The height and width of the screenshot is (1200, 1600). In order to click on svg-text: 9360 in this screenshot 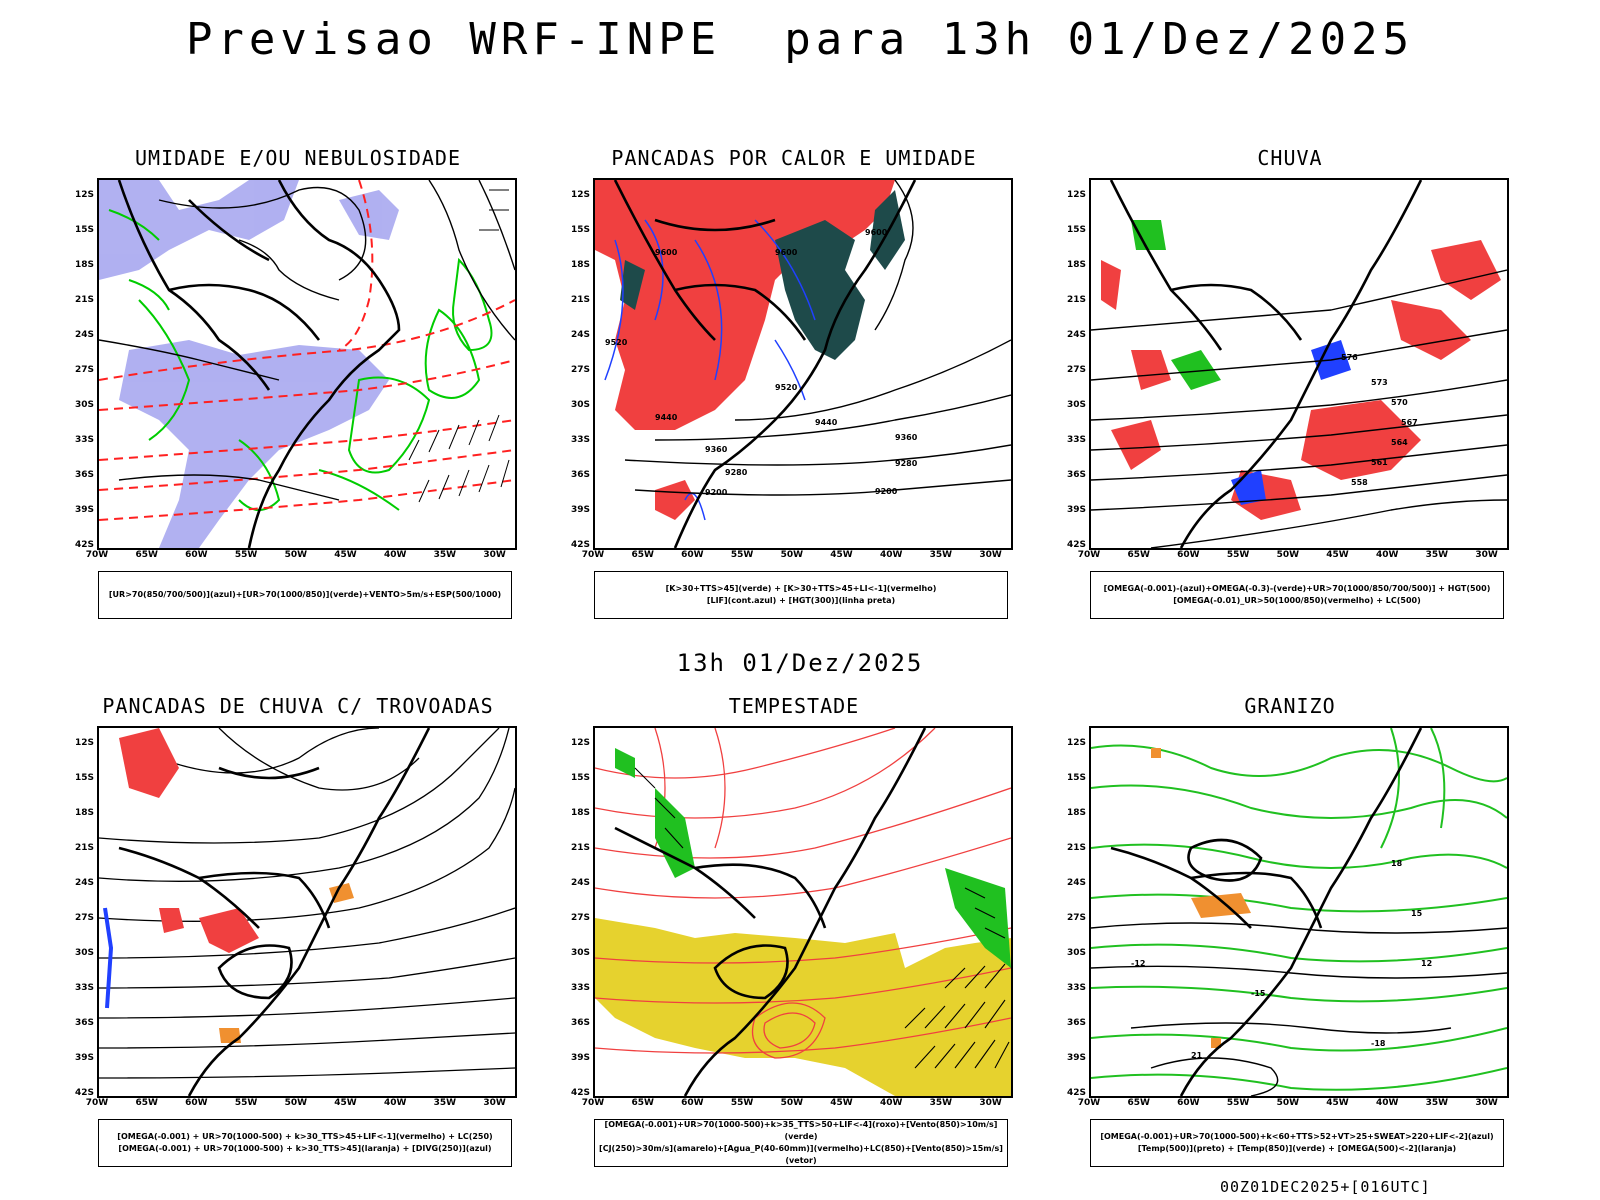, I will do `click(716, 449)`.